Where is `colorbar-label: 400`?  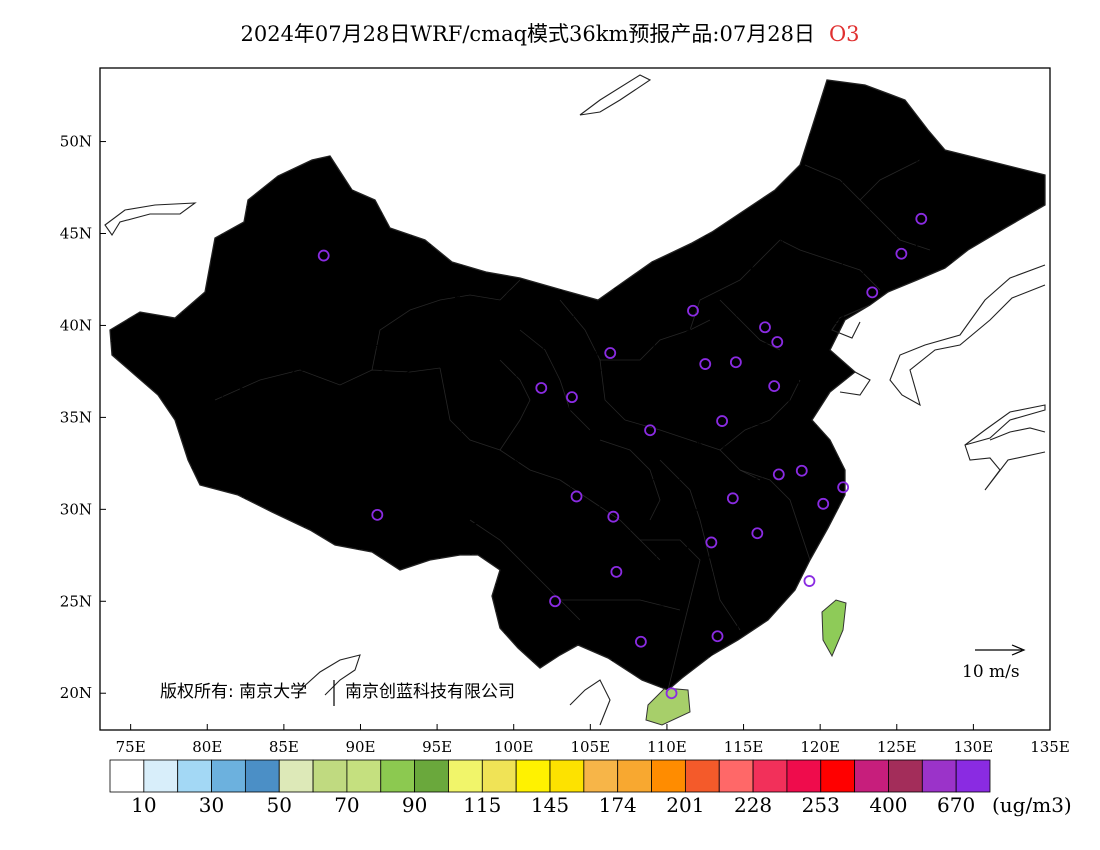 colorbar-label: 400 is located at coordinates (888, 805).